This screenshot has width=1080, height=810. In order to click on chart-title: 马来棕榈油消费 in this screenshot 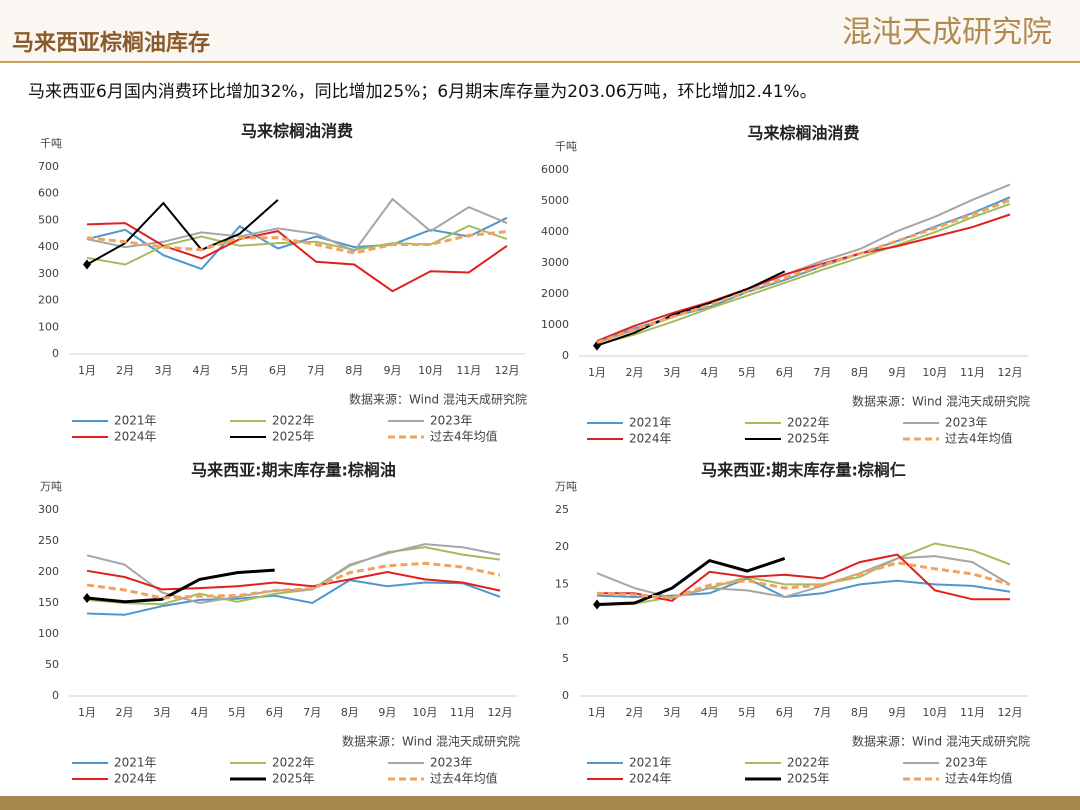, I will do `click(297, 131)`.